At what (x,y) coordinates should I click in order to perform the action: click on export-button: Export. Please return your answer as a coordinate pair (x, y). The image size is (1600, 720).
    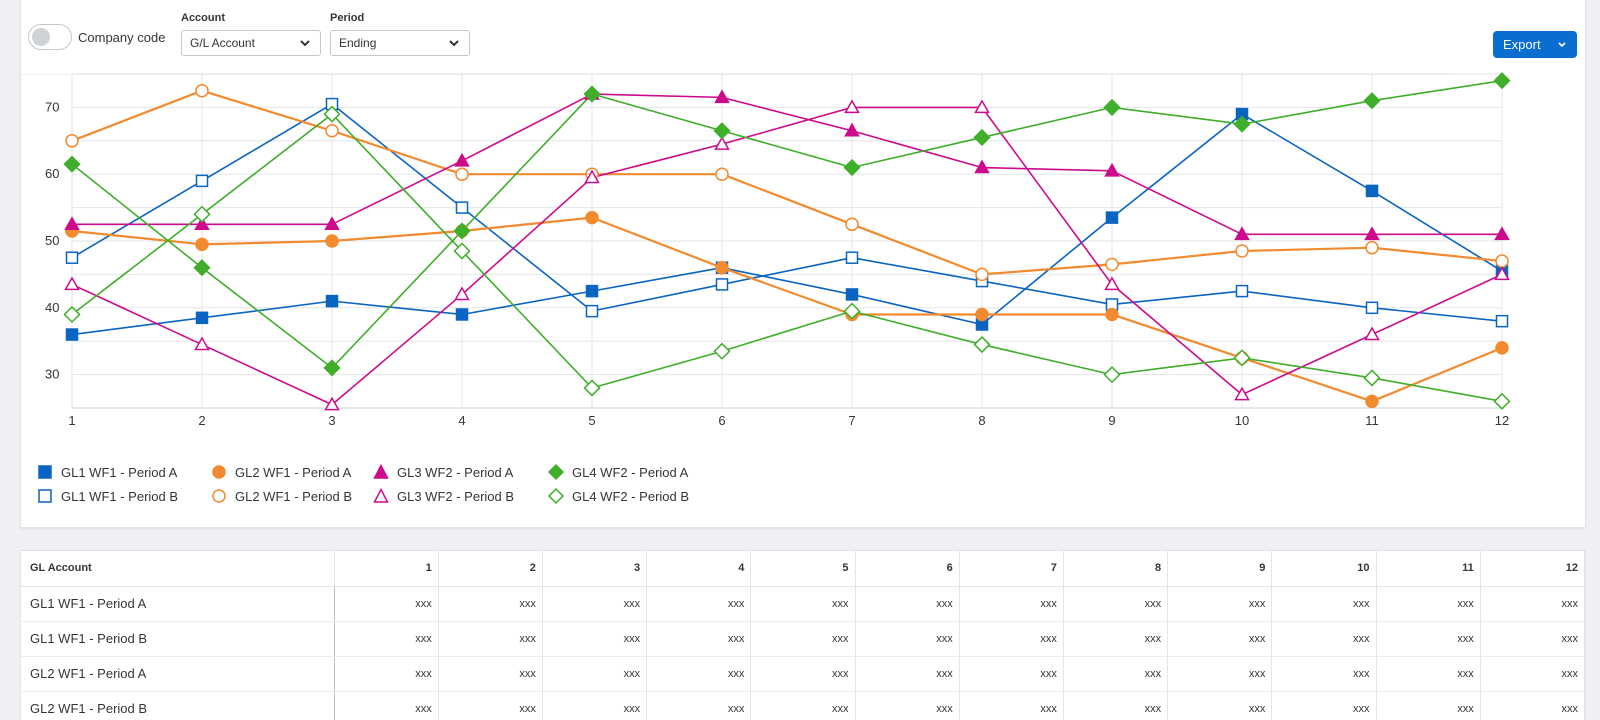
    Looking at the image, I should click on (1535, 44).